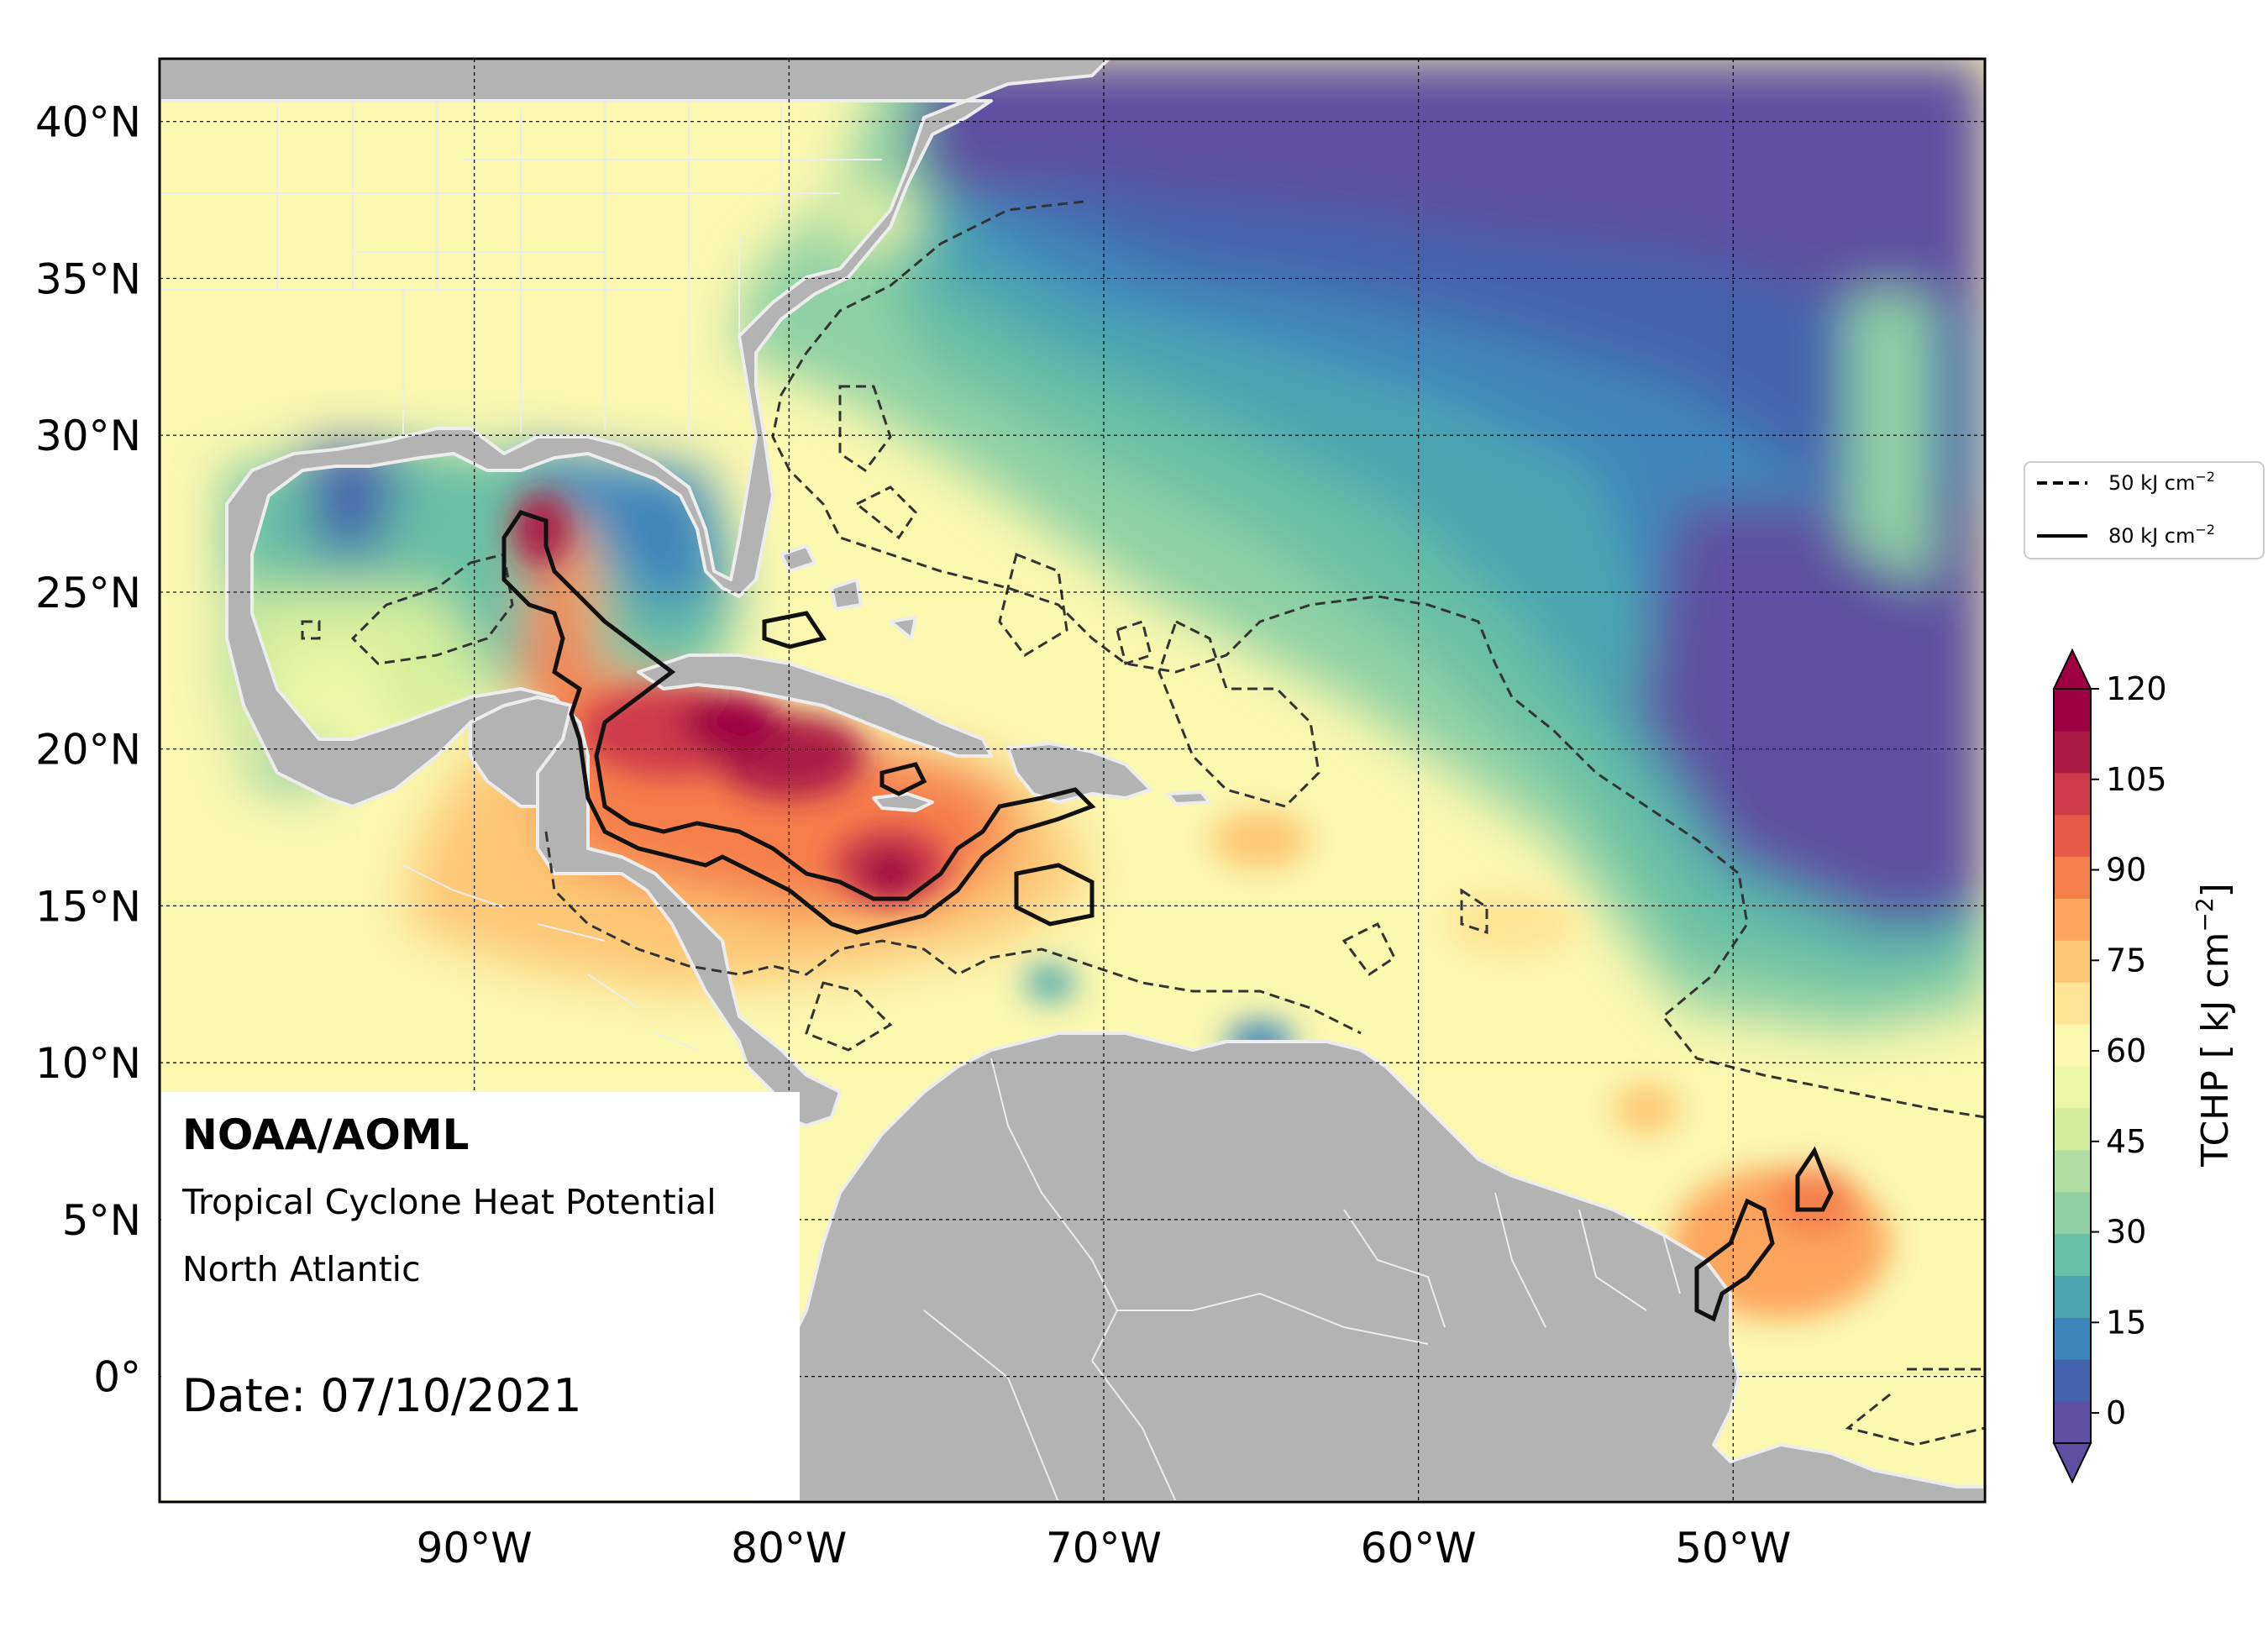 Image resolution: width=2268 pixels, height=1638 pixels. Describe the element at coordinates (2214, 1025) in the screenshot. I see `colorbar-label: TCHP [ kJ cm−2]` at that location.